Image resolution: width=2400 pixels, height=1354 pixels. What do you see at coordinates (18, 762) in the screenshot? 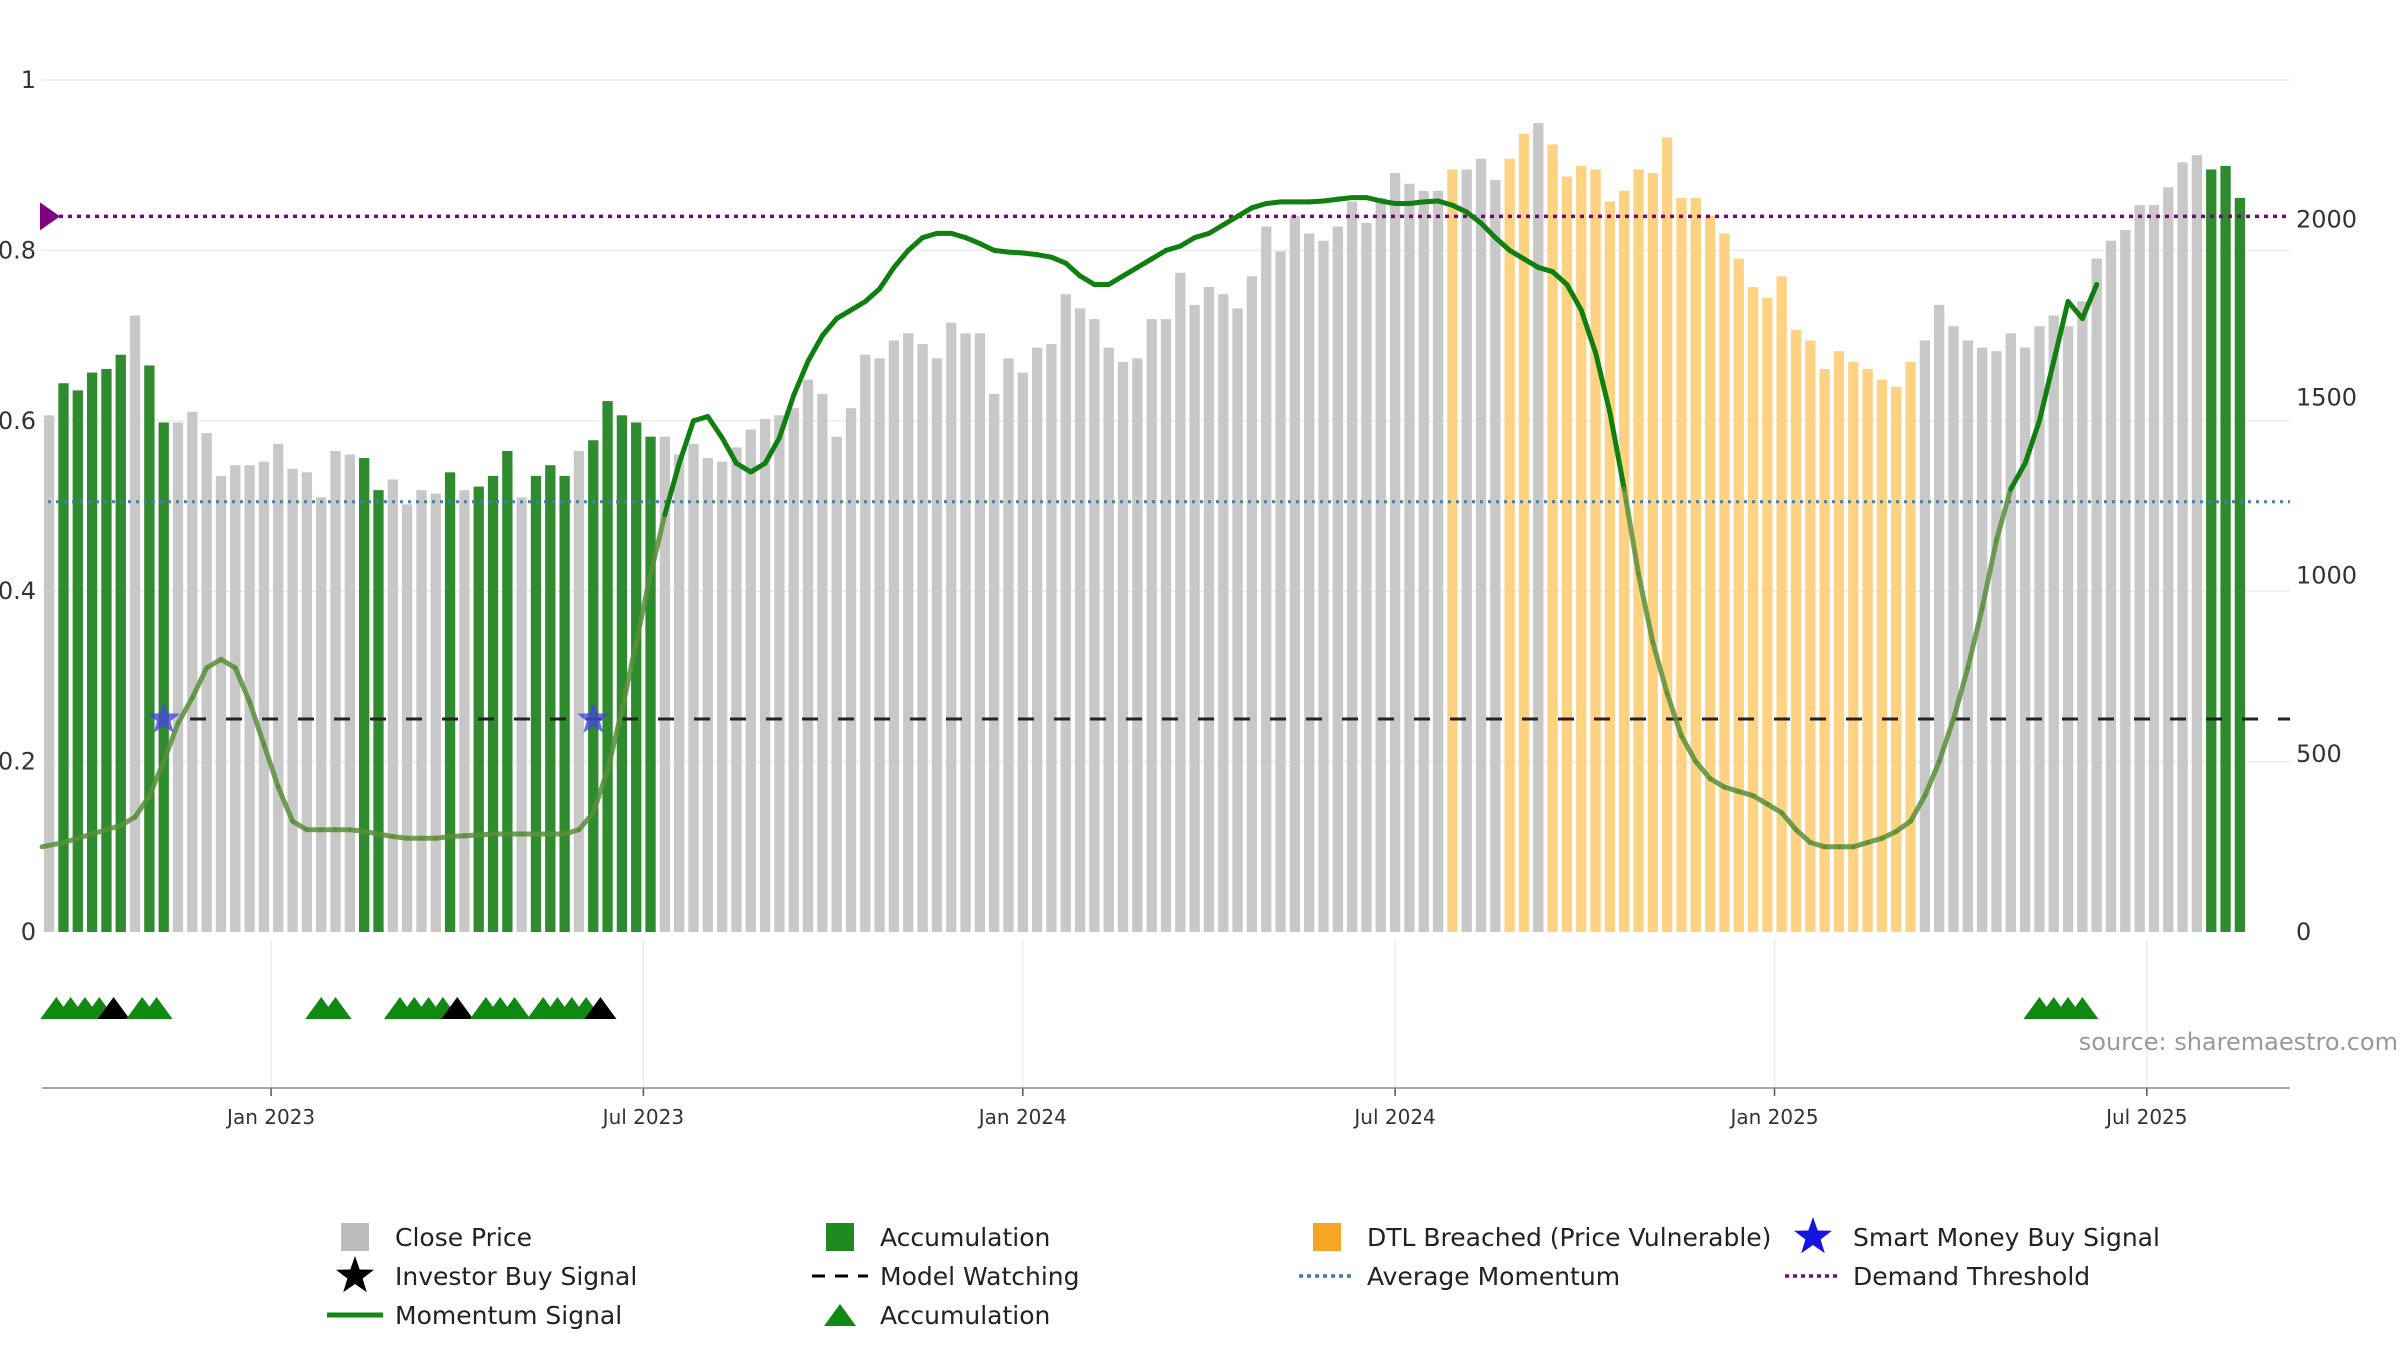
I see `left-axis-tick-0.2: 0.2` at bounding box center [18, 762].